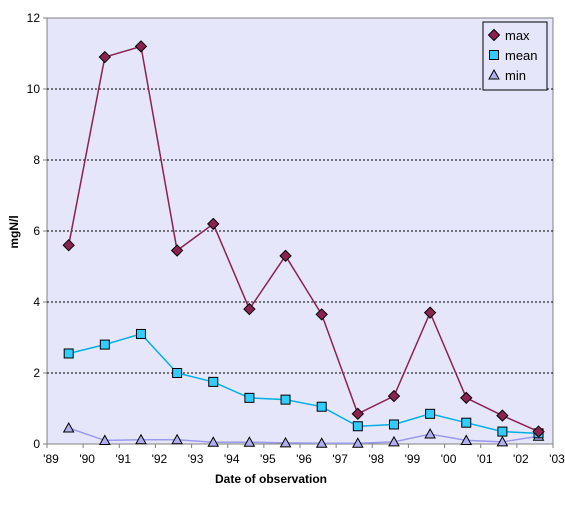 Image resolution: width=565 pixels, height=506 pixels. I want to click on legend-label: mean, so click(521, 55).